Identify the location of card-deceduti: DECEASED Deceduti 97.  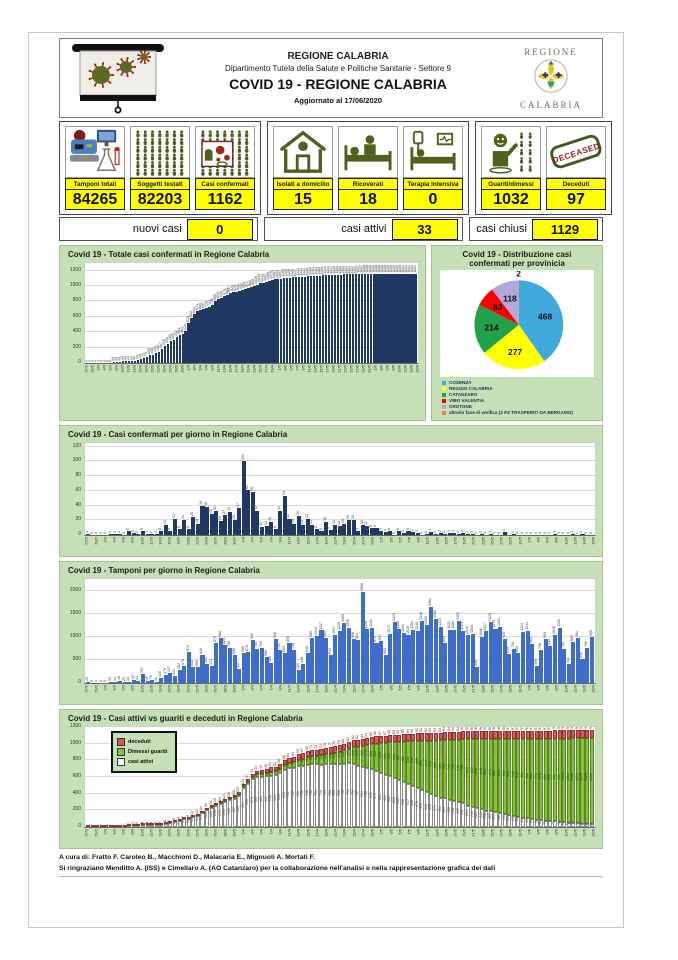
(576, 168).